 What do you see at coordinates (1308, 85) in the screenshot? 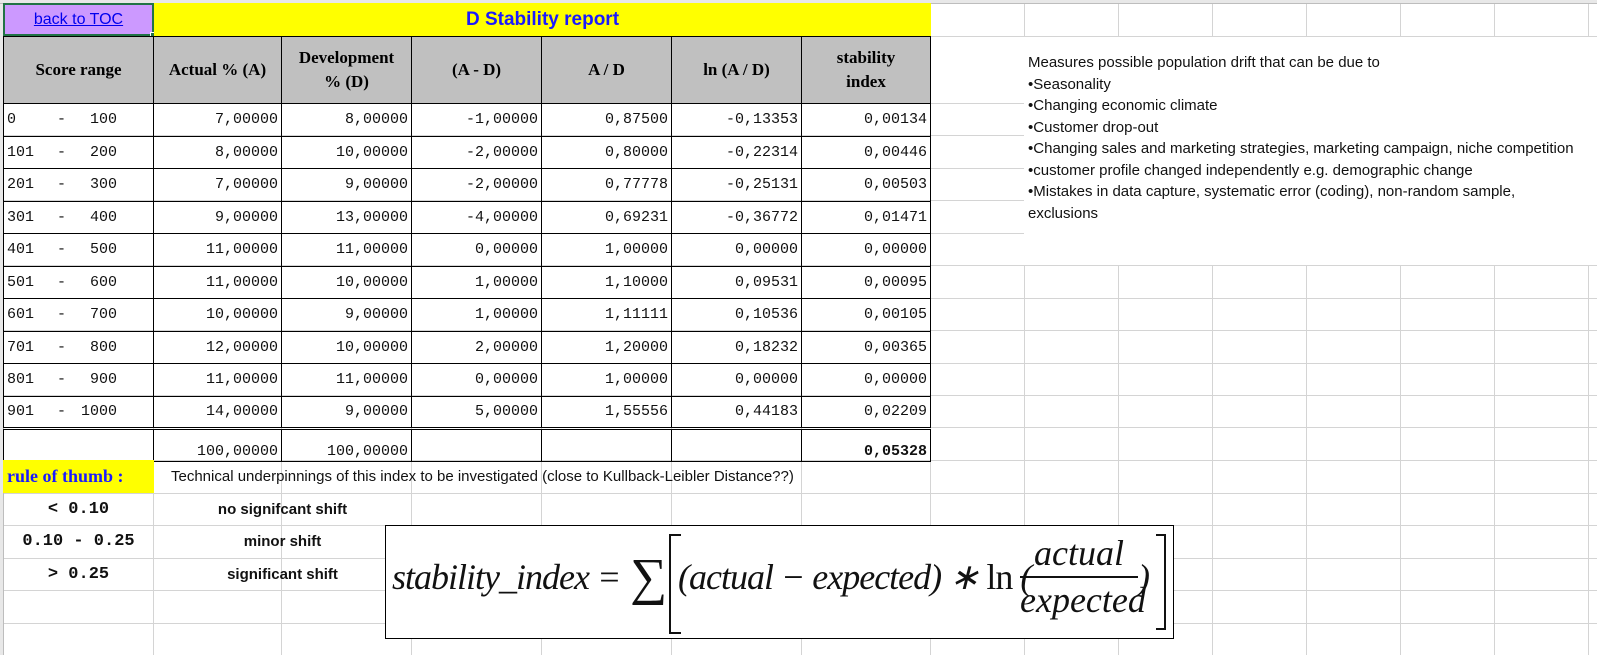
I see `description-item: Seasonality` at bounding box center [1308, 85].